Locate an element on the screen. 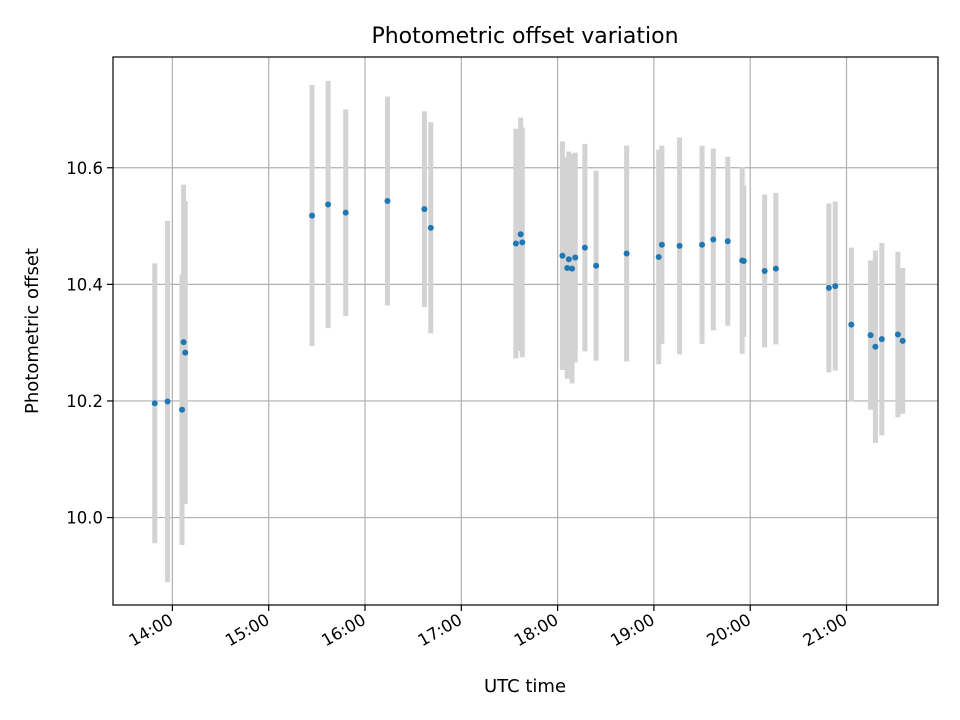 This screenshot has width=960, height=720. y-axis-label: Photometric offset is located at coordinates (32, 331).